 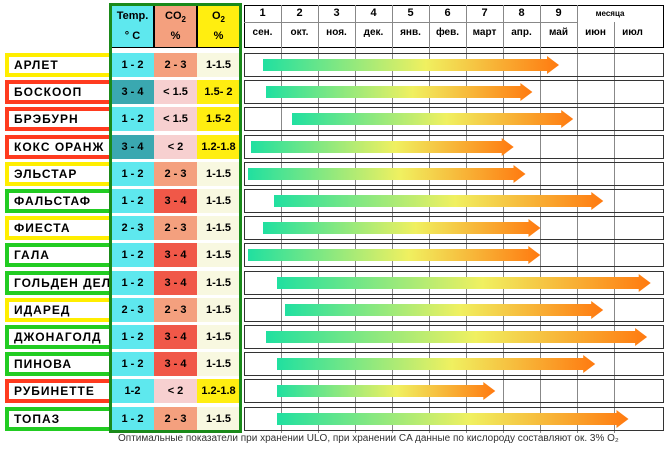 I want to click on month-number: 6, so click(x=447, y=13).